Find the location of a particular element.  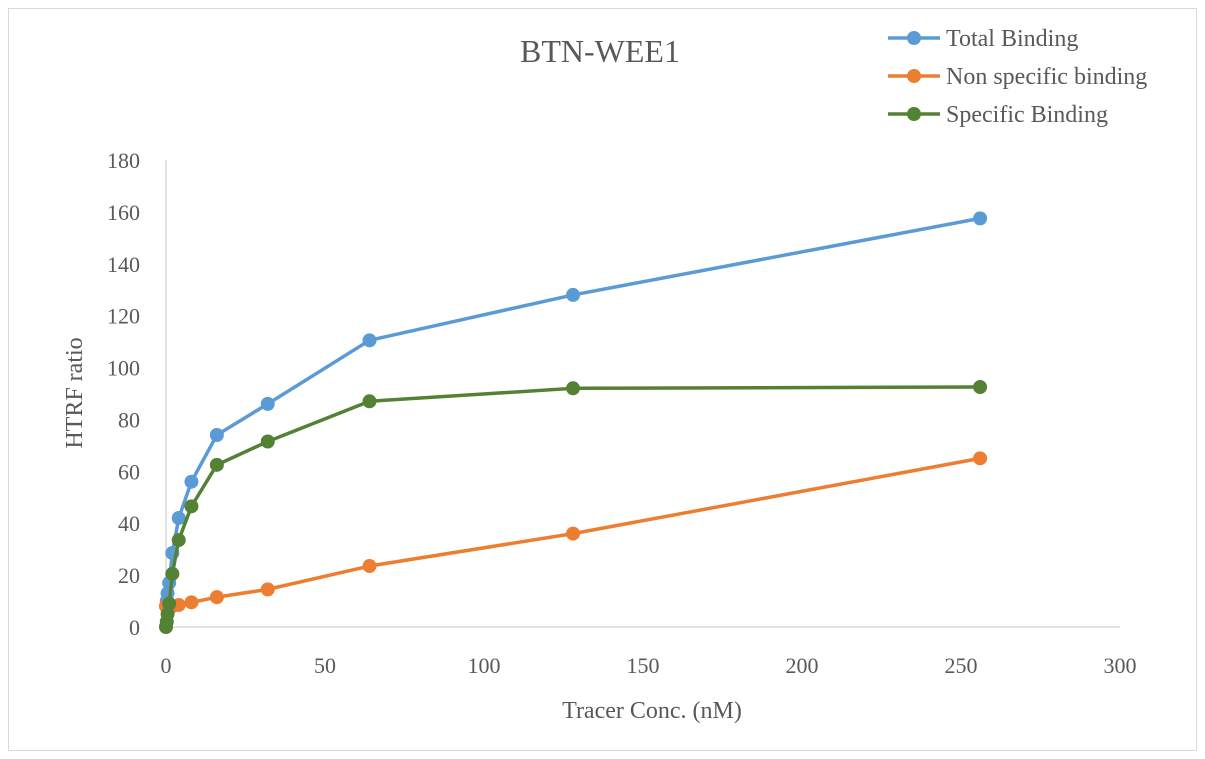

y-tick-label: 160 is located at coordinates (123, 212).